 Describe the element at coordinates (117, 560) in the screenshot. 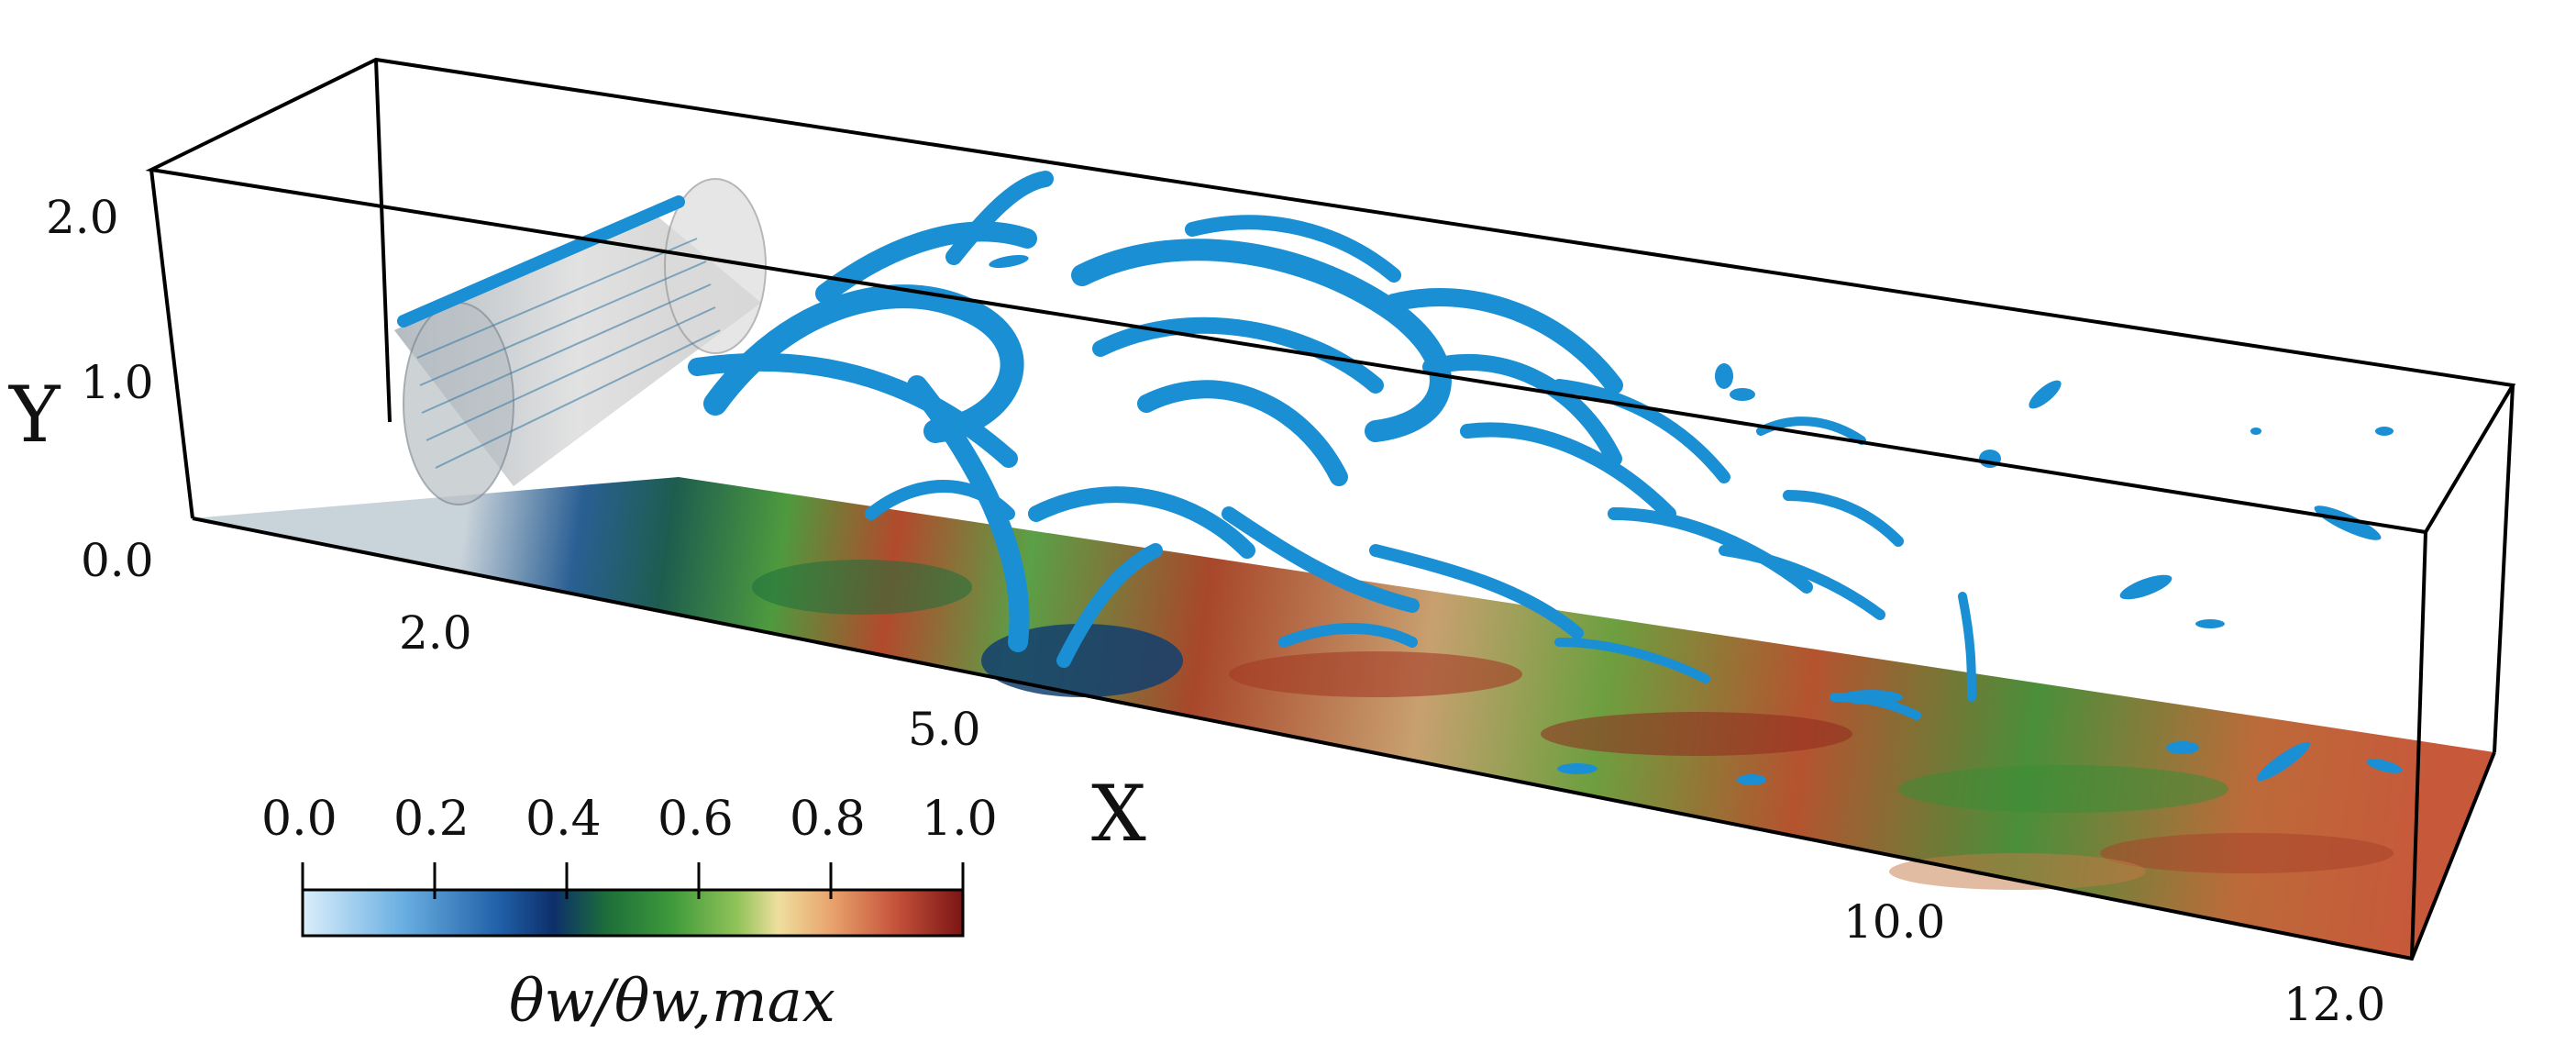

I see `y-tick-label: 0.0` at that location.